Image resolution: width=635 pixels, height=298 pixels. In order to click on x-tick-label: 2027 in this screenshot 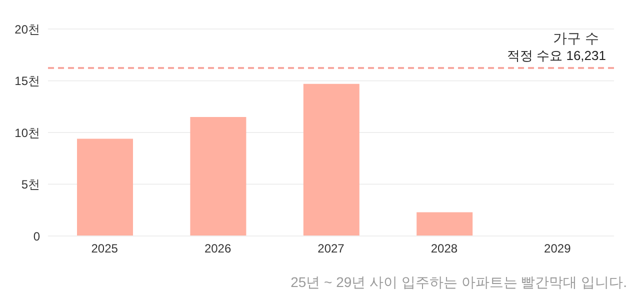, I will do `click(331, 249)`.